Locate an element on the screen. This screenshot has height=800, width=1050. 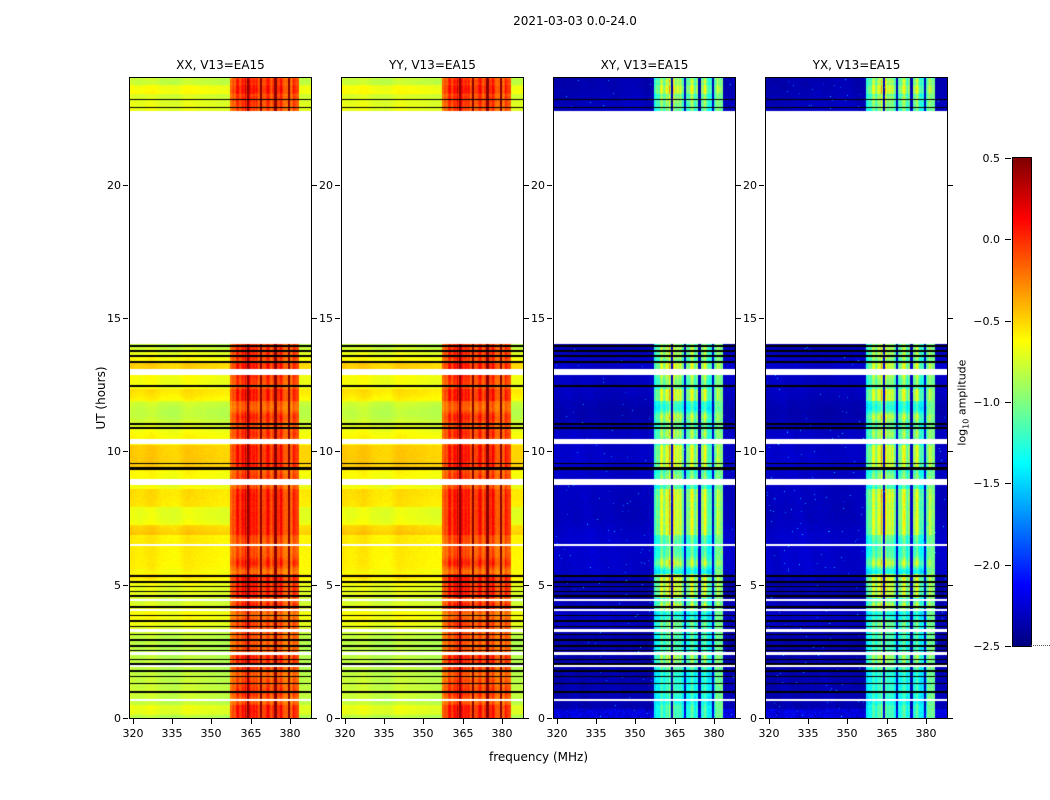
panel-xx-heatmap is located at coordinates (220, 398).